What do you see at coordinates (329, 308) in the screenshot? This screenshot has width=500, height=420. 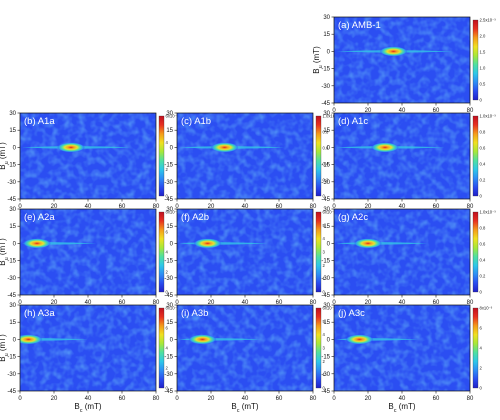 I see `colorbar-tick-label: 6x10⁻³` at bounding box center [329, 308].